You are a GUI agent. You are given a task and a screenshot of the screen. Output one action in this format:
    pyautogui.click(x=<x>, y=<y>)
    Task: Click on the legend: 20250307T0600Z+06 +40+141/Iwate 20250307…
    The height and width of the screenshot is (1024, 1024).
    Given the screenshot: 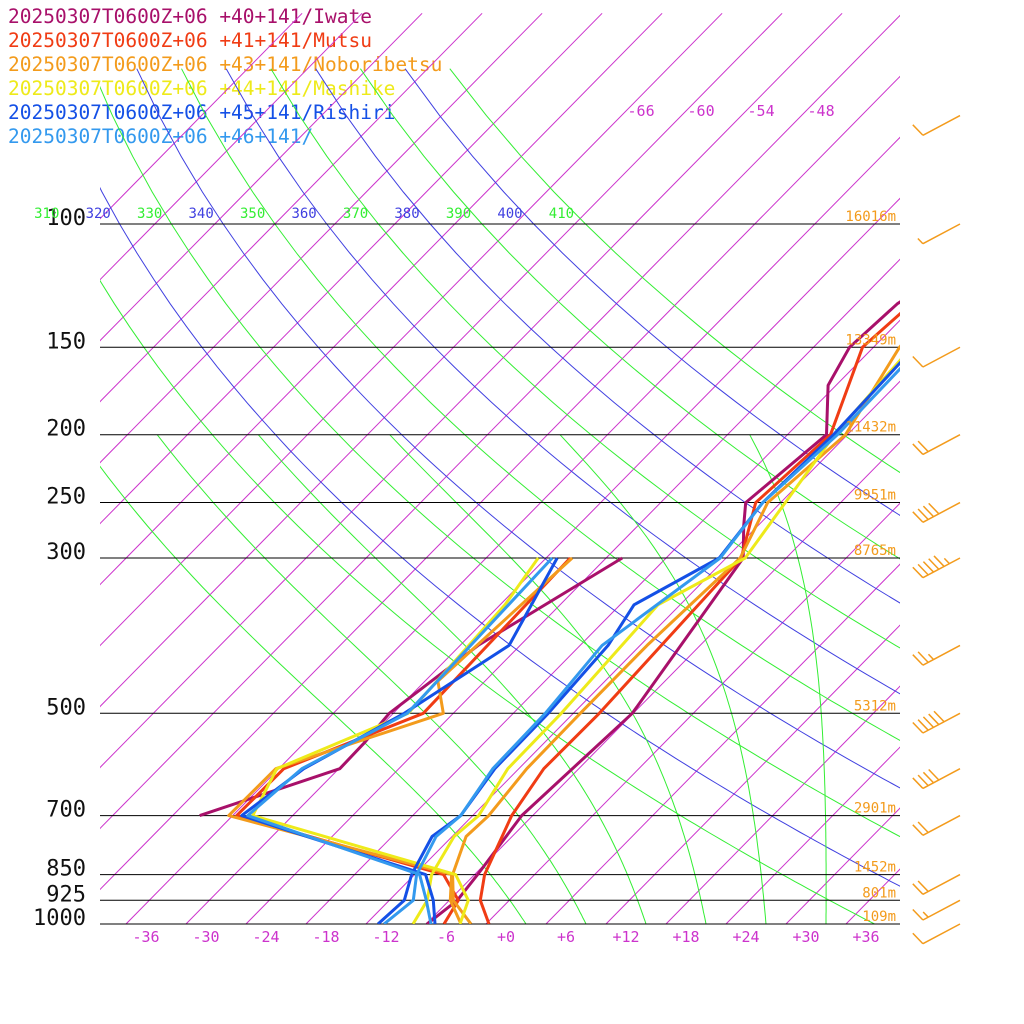 What is the action you would take?
    pyautogui.click(x=225, y=77)
    